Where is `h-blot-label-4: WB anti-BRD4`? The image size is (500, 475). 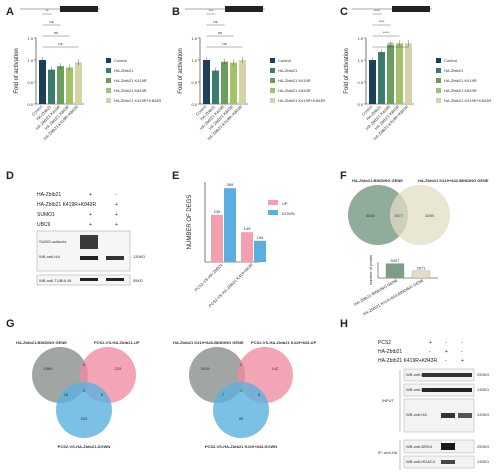 h-blot-label-4: WB anti-BRD4 is located at coordinates (419, 446).